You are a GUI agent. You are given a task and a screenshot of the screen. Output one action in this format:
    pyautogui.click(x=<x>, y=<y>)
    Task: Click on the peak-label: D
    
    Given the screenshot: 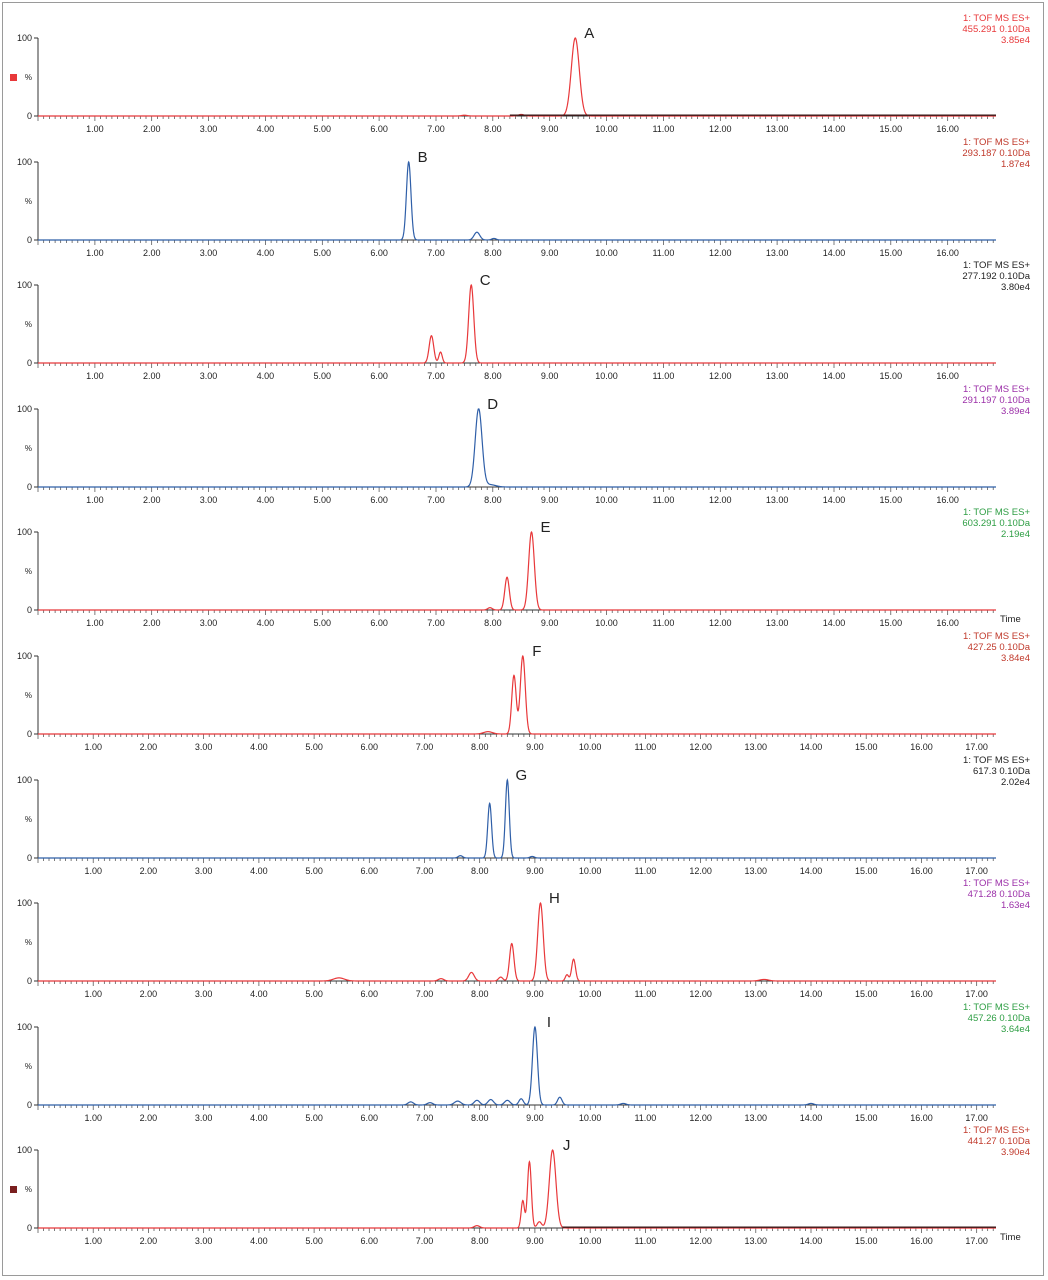 What is the action you would take?
    pyautogui.click(x=492, y=404)
    